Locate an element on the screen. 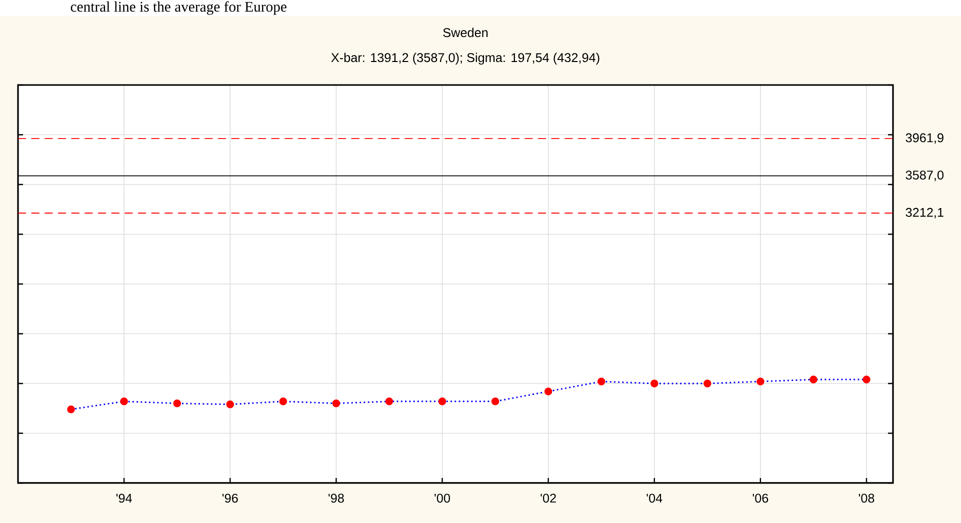  x-tick-label: '04 is located at coordinates (654, 498).